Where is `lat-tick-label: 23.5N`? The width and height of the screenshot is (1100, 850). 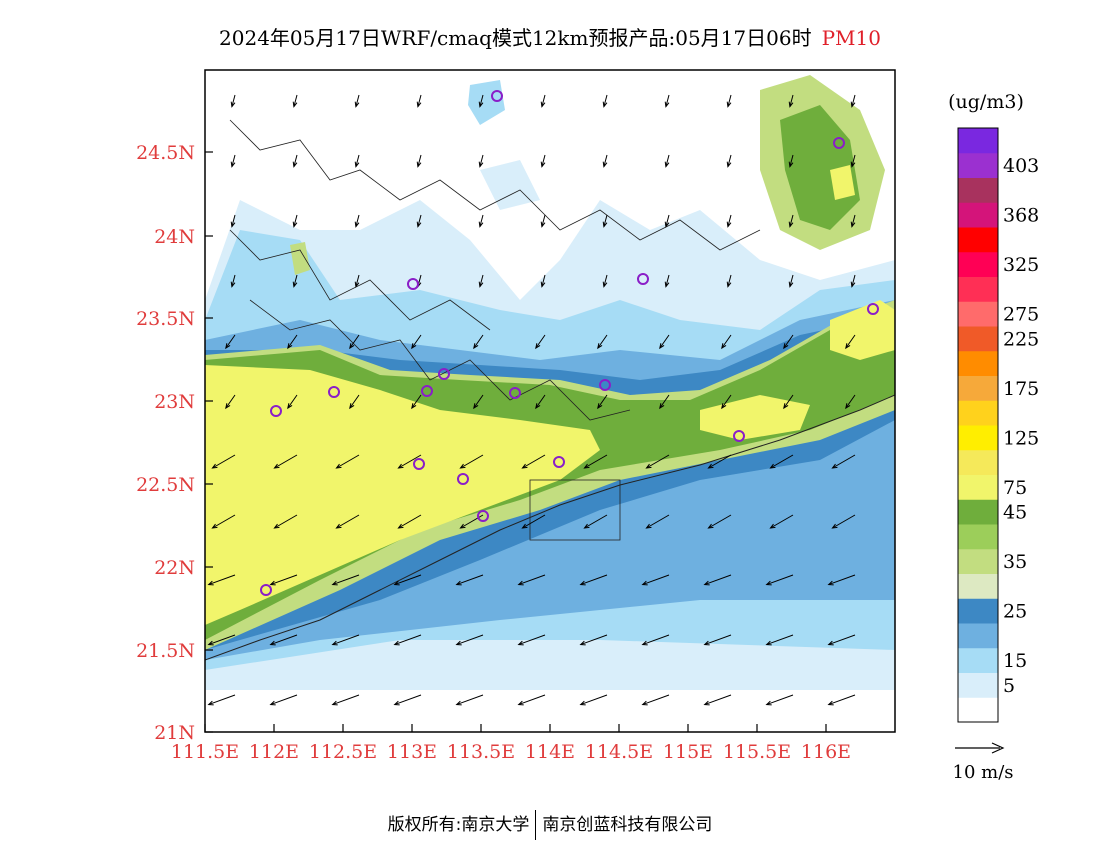
lat-tick-label: 23.5N is located at coordinates (165, 319).